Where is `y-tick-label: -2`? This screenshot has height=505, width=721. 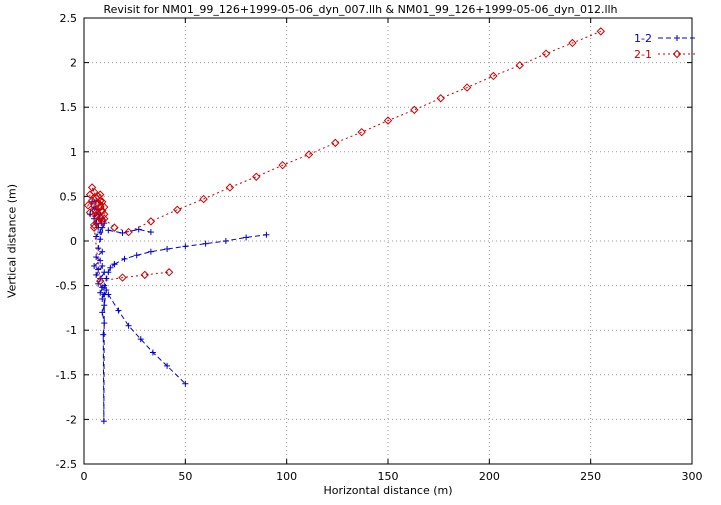 y-tick-label: -2 is located at coordinates (71, 419).